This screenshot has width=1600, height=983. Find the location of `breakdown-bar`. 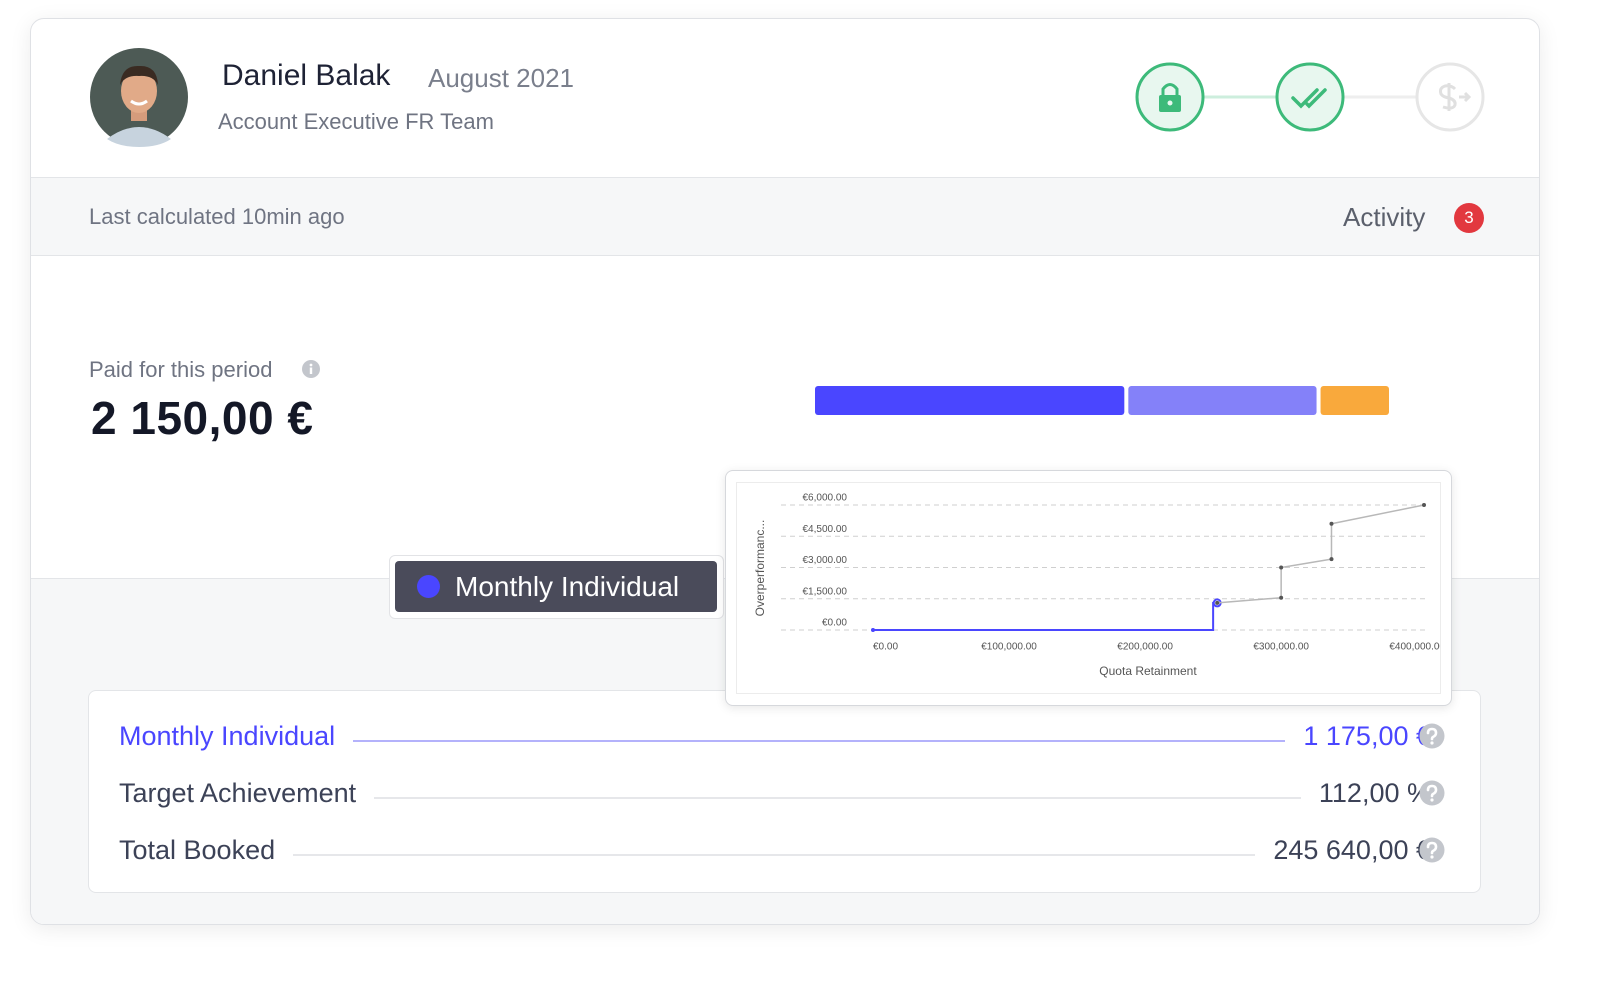

breakdown-bar is located at coordinates (1102, 400).